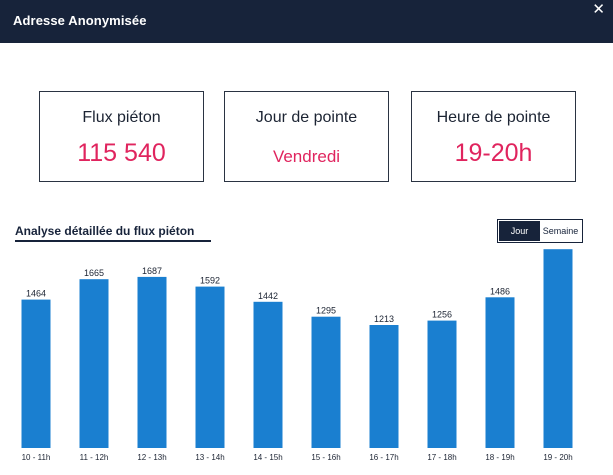 Image resolution: width=613 pixels, height=475 pixels. What do you see at coordinates (94, 363) in the screenshot?
I see `bar-11-12h` at bounding box center [94, 363].